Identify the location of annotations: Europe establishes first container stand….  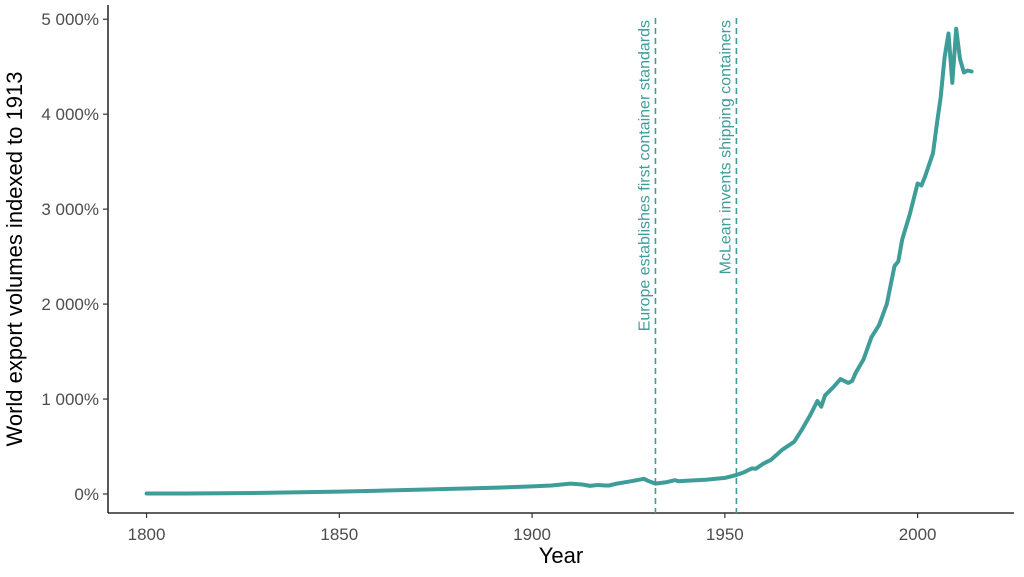
(687, 265).